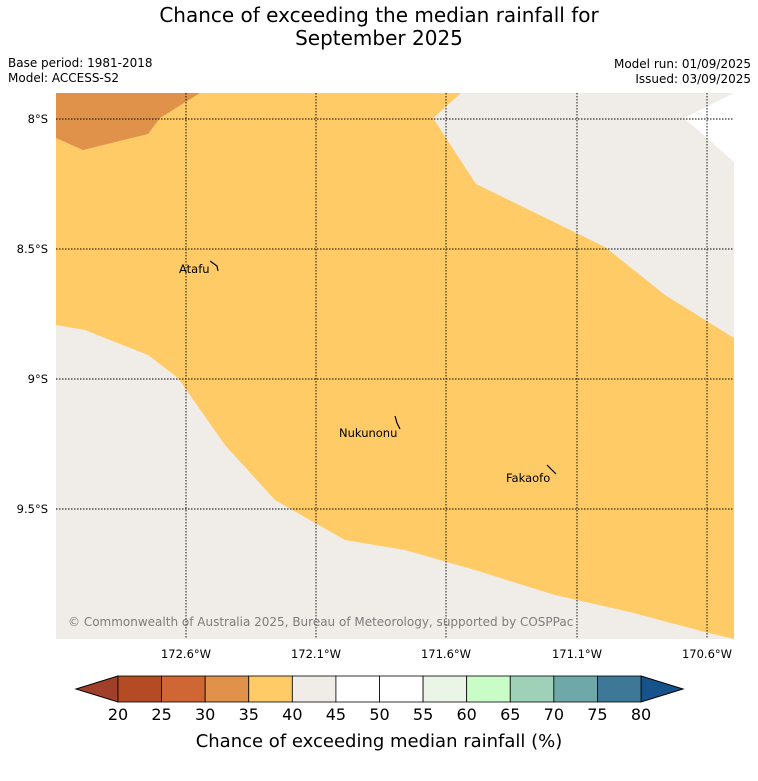 The width and height of the screenshot is (758, 781). Describe the element at coordinates (510, 714) in the screenshot. I see `colorbar-tick-label: 65` at that location.